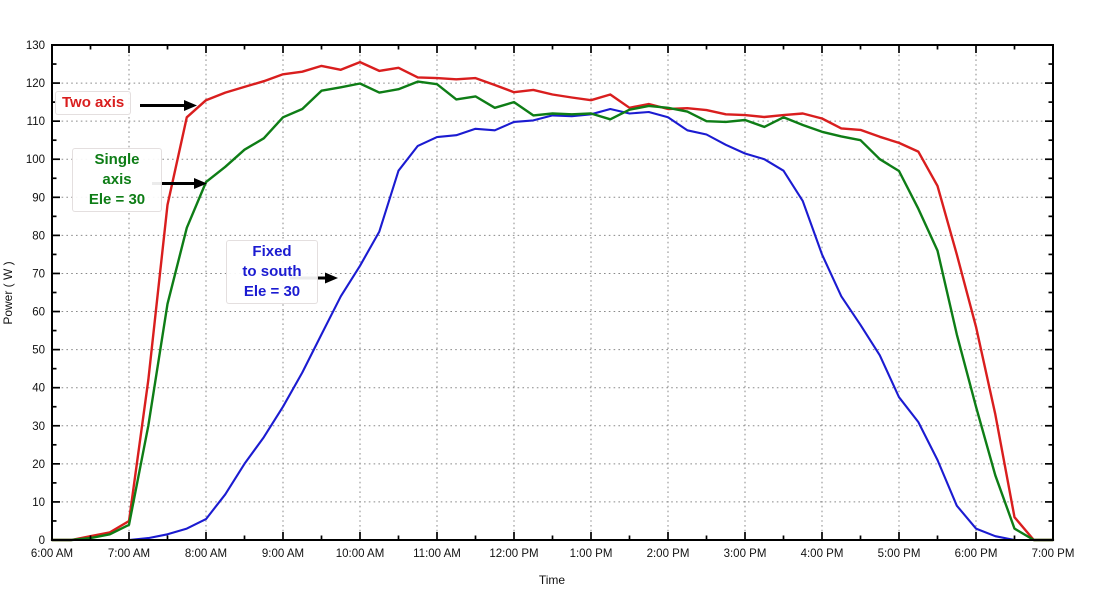  What do you see at coordinates (513, 554) in the screenshot?
I see `x-tick-label: 12:00 PM` at bounding box center [513, 554].